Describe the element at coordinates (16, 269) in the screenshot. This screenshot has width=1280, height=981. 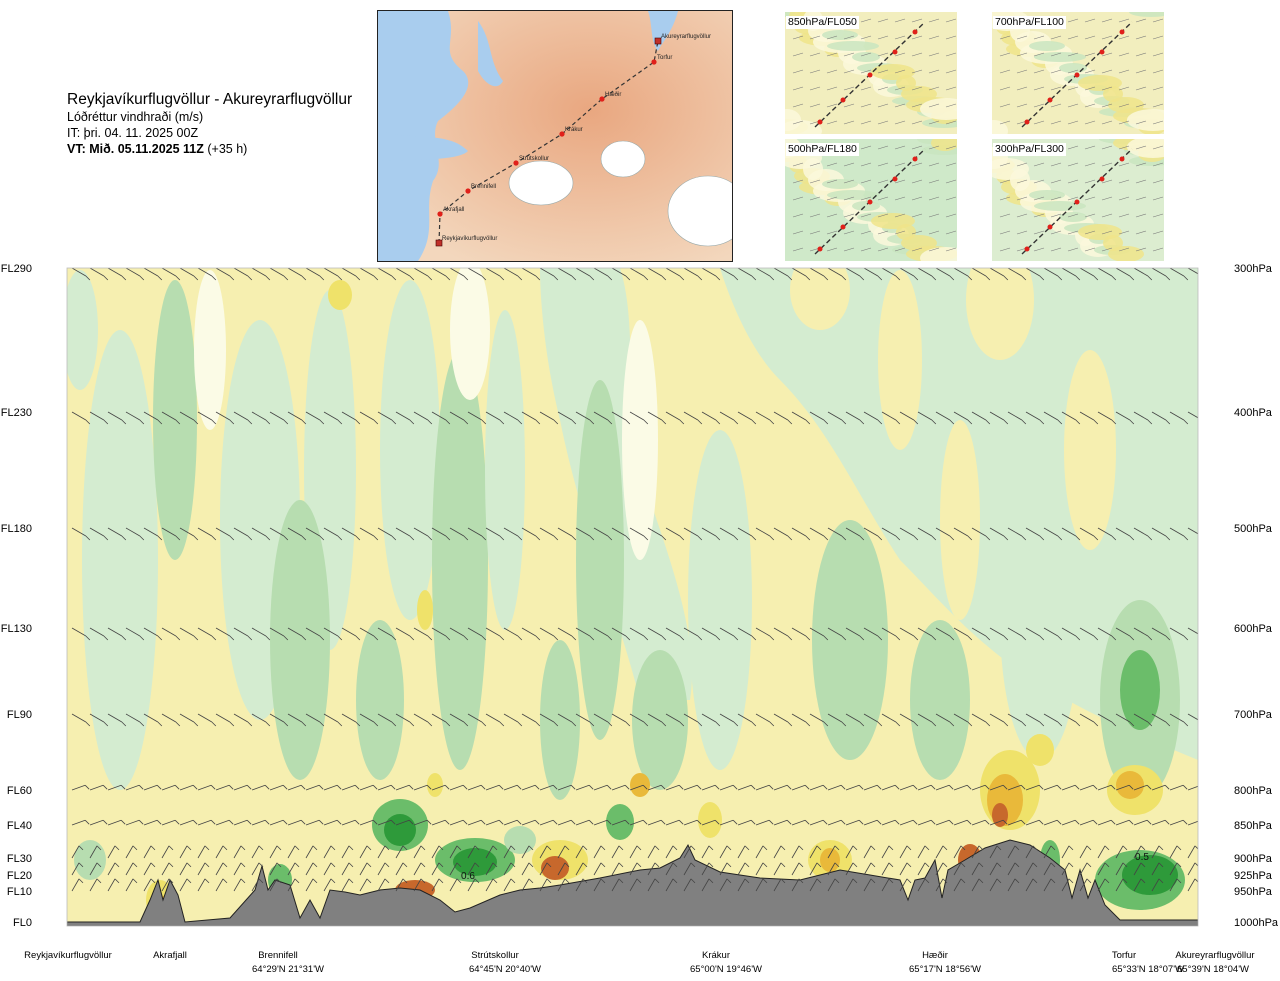
I see `y-label-fl: FL290` at that location.